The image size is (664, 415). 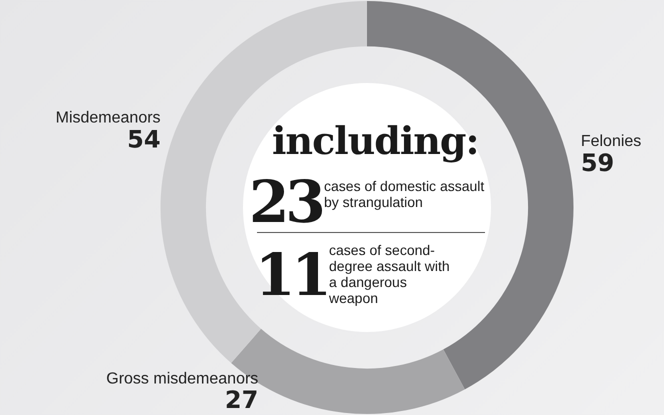 What do you see at coordinates (597, 162) in the screenshot?
I see `data-label: 59` at bounding box center [597, 162].